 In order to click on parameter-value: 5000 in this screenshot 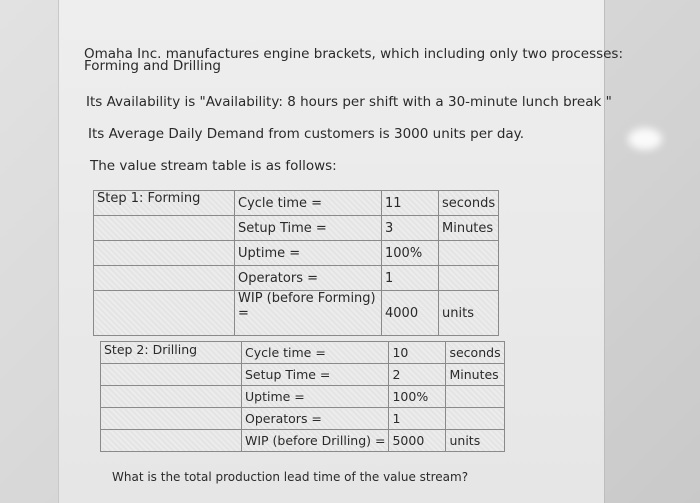, I will do `click(417, 440)`.